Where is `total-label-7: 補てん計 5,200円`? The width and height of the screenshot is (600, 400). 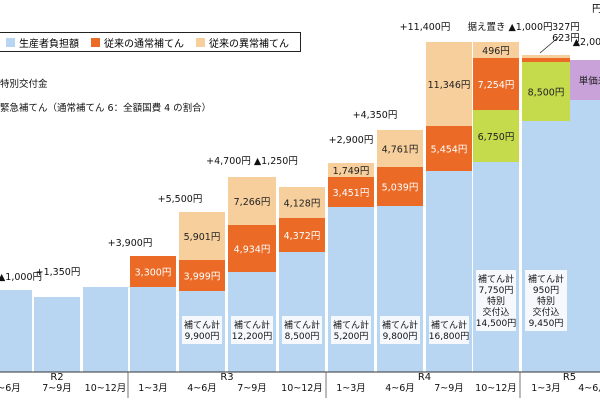 total-label-7: 補てん計 5,200円 is located at coordinates (351, 330).